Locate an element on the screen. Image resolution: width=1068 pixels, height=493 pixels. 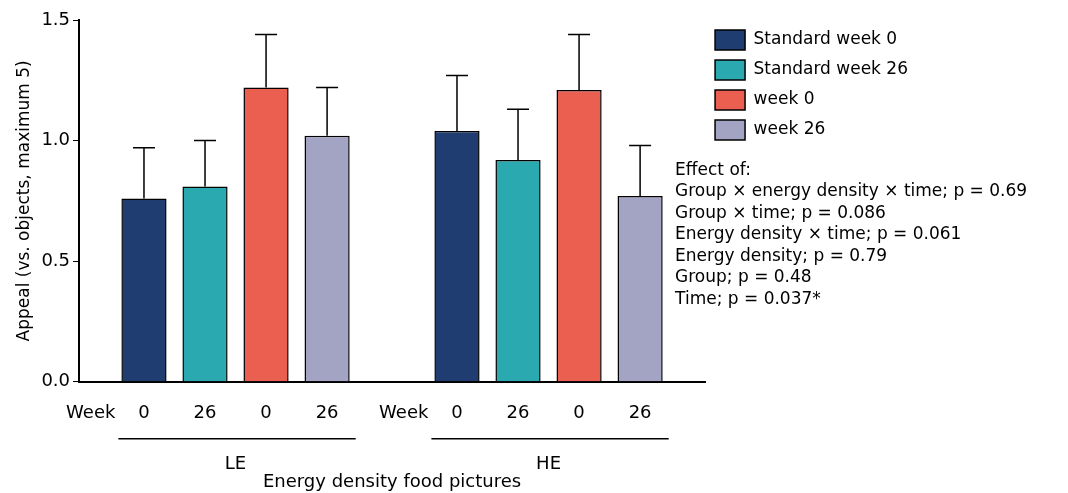
legend-label: Standard week 0 is located at coordinates (825, 38).